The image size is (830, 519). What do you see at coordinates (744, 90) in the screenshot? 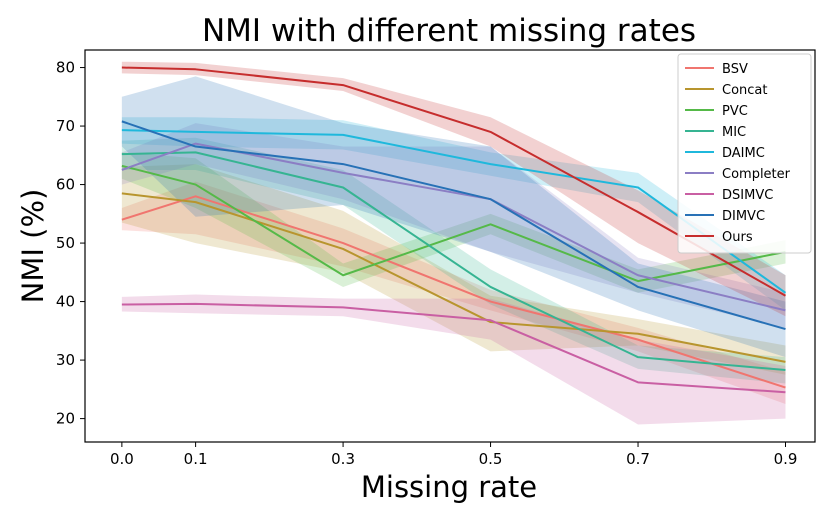
I see `legend-label-concat: Concat` at bounding box center [744, 90].